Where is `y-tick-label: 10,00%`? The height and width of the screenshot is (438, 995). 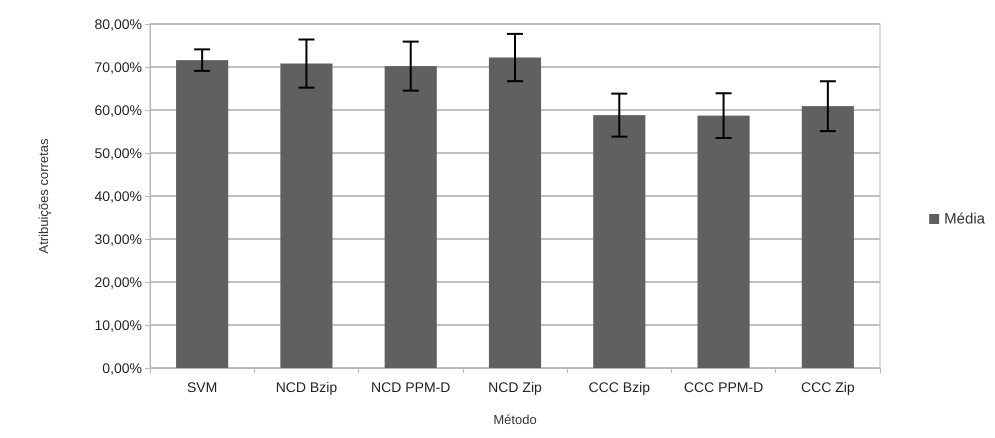 y-tick-label: 10,00% is located at coordinates (118, 325).